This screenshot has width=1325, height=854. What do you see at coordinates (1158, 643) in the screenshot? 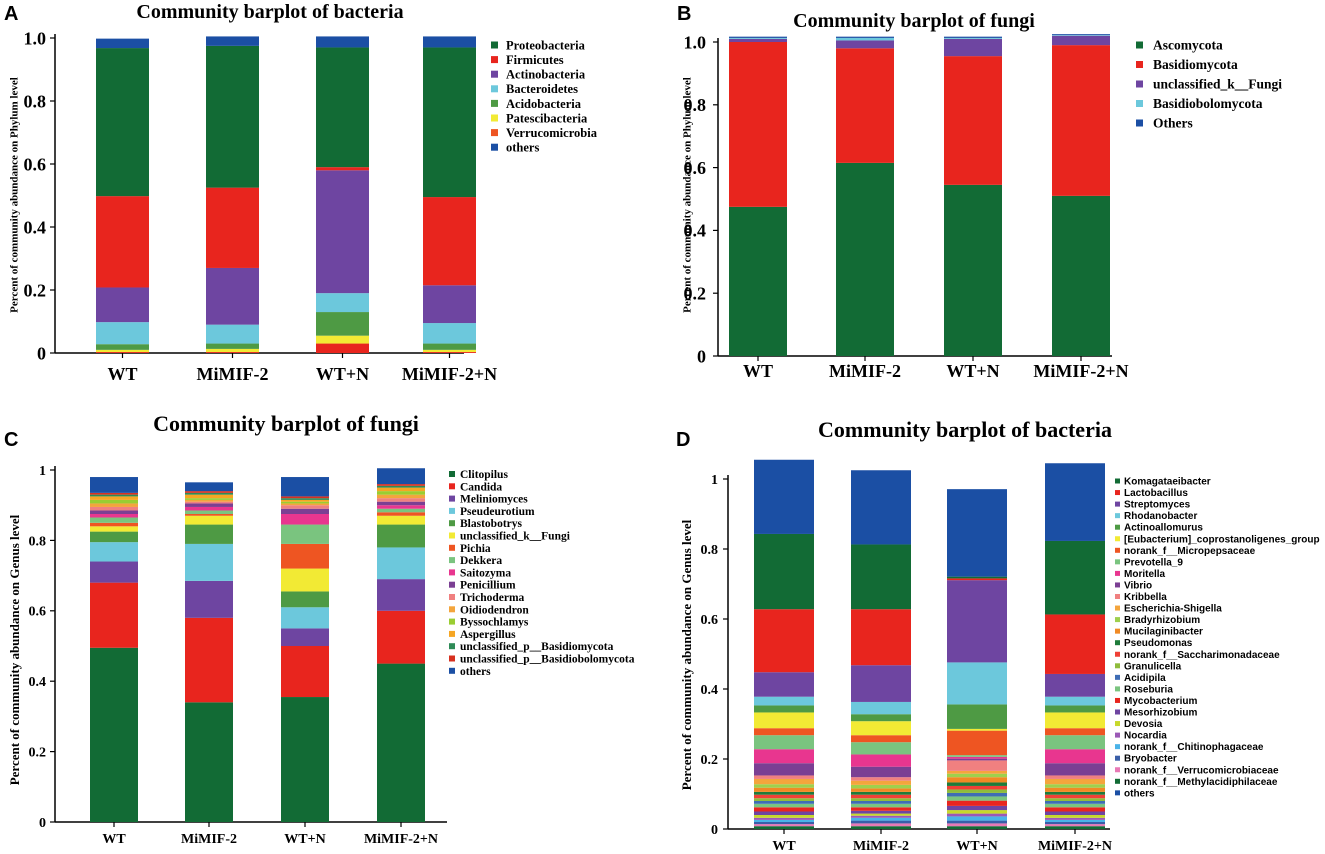
I see `legend-label: Pseudomonas` at bounding box center [1158, 643].